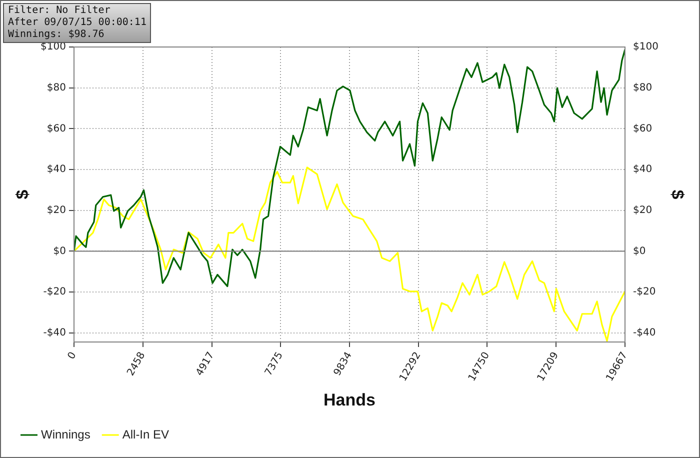  What do you see at coordinates (56, 88) in the screenshot?
I see `y-tick-label: $80` at bounding box center [56, 88].